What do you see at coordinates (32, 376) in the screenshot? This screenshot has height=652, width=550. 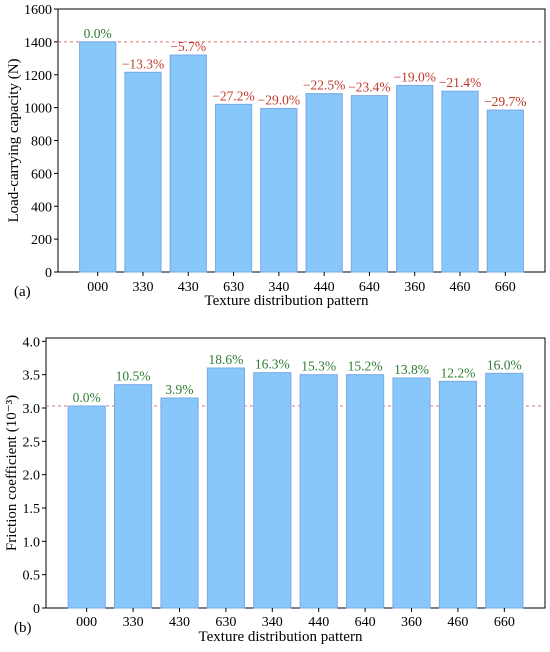 I see `y-tick-label: 3.5` at bounding box center [32, 376].